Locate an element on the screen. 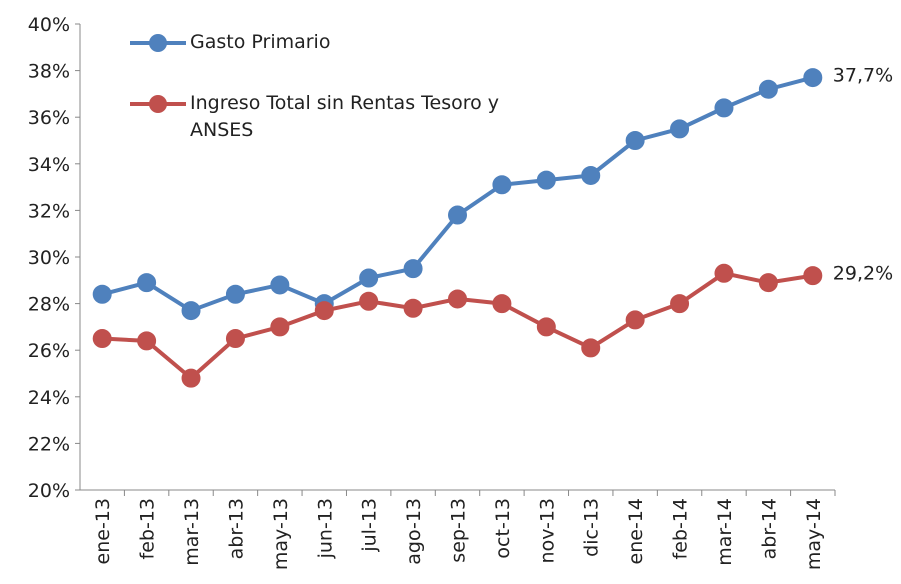 This screenshot has height=584, width=901. y-tick-label: 40% is located at coordinates (49, 25).